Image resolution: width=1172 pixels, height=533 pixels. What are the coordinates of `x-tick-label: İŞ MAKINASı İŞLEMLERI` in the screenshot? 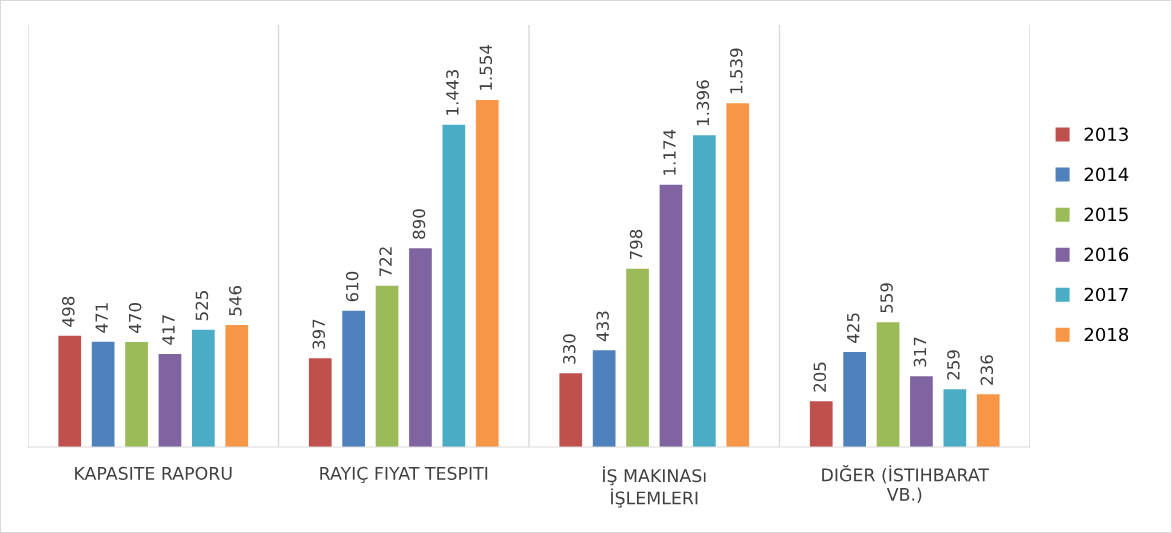 It's located at (654, 487).